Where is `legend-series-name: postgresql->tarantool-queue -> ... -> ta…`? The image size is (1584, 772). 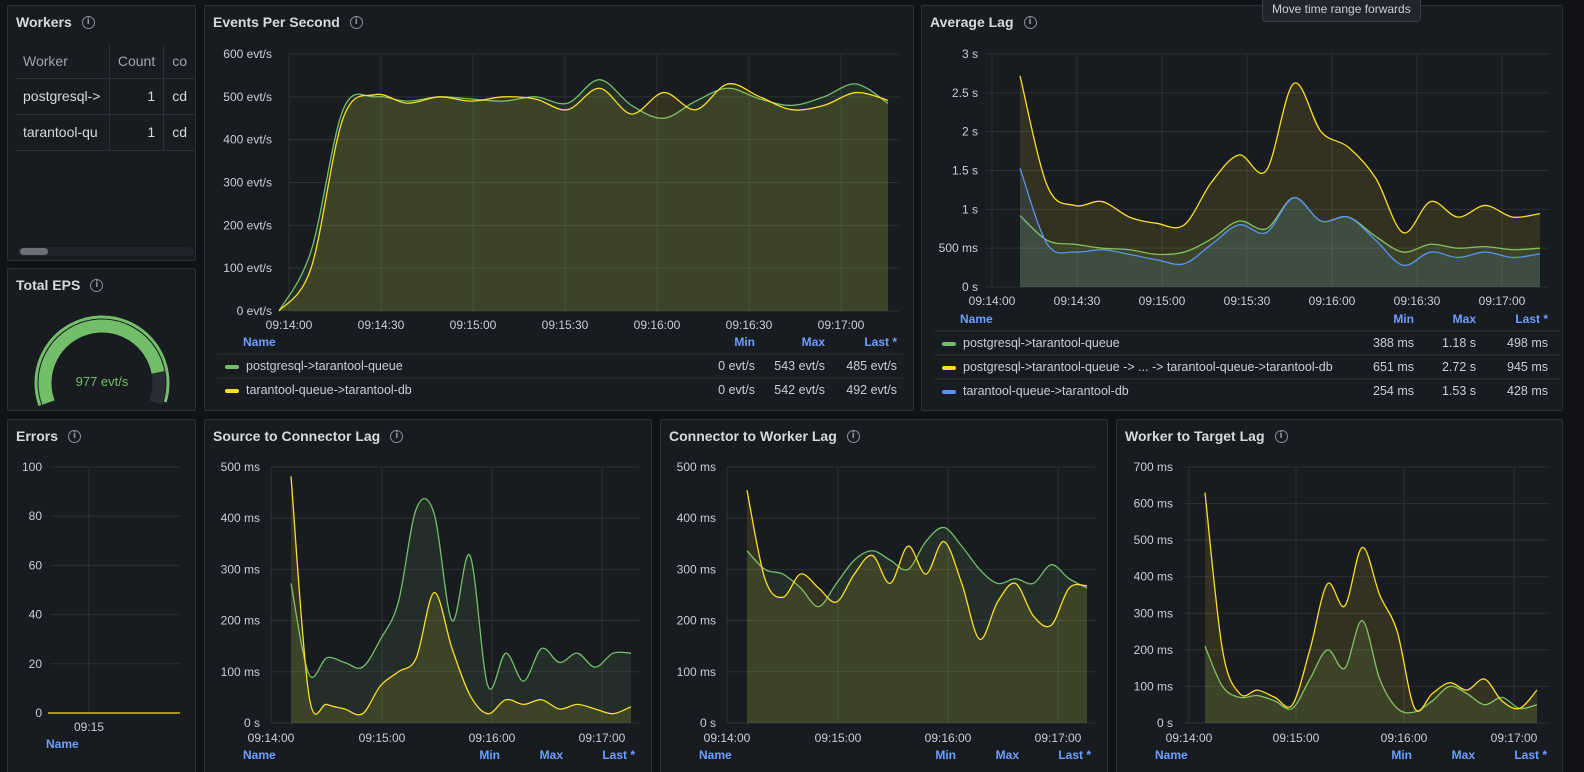
legend-series-name: postgresql->tarantool-queue -> ... -> ta… is located at coordinates (1148, 367).